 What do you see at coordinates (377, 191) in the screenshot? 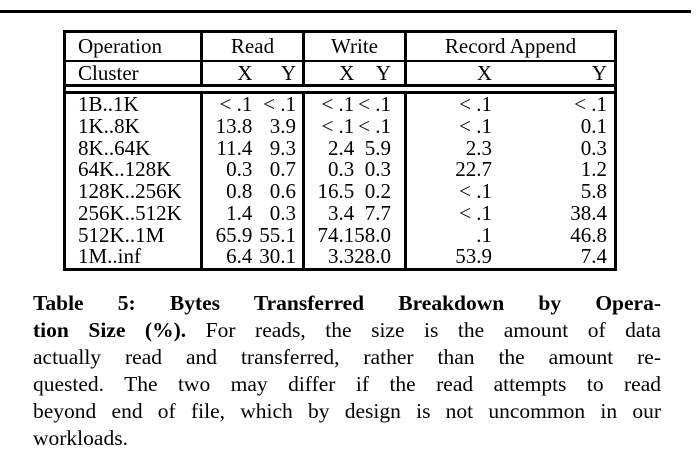
I see `write-y-value: 0.2` at bounding box center [377, 191].